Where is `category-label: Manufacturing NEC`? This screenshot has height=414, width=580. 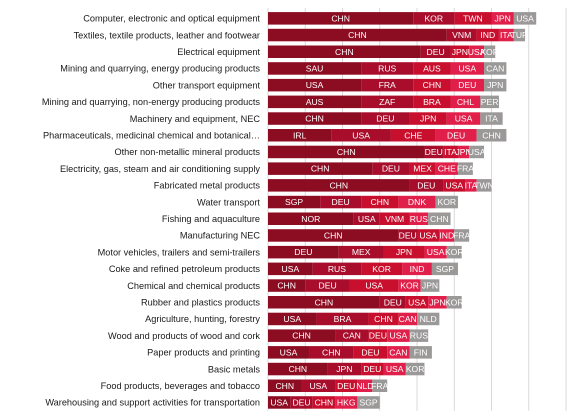 category-label: Manufacturing NEC is located at coordinates (220, 236).